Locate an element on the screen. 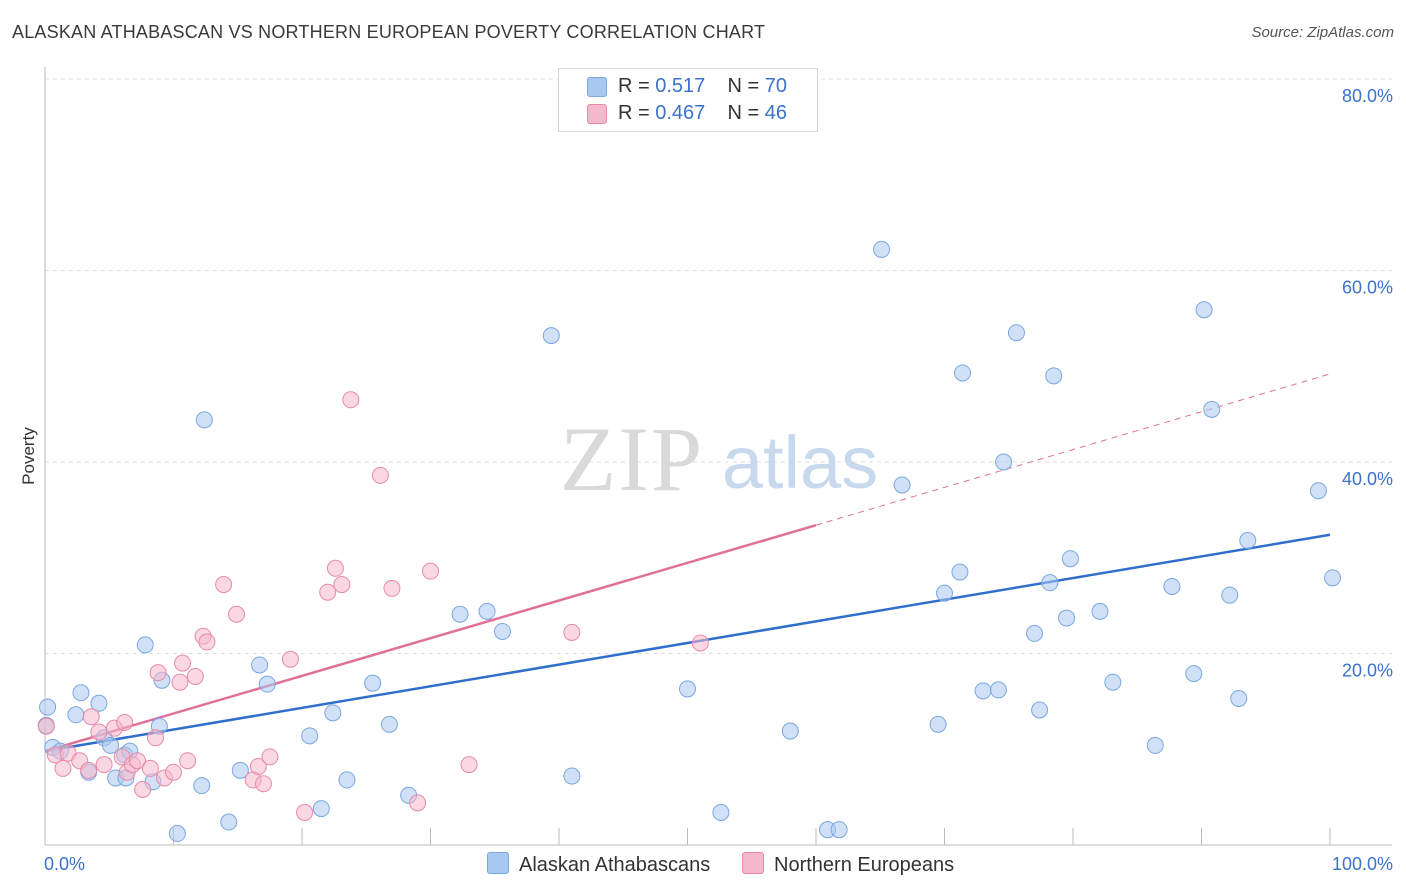 The width and height of the screenshot is (1406, 892). legend-r-label: R = is located at coordinates (637, 86).